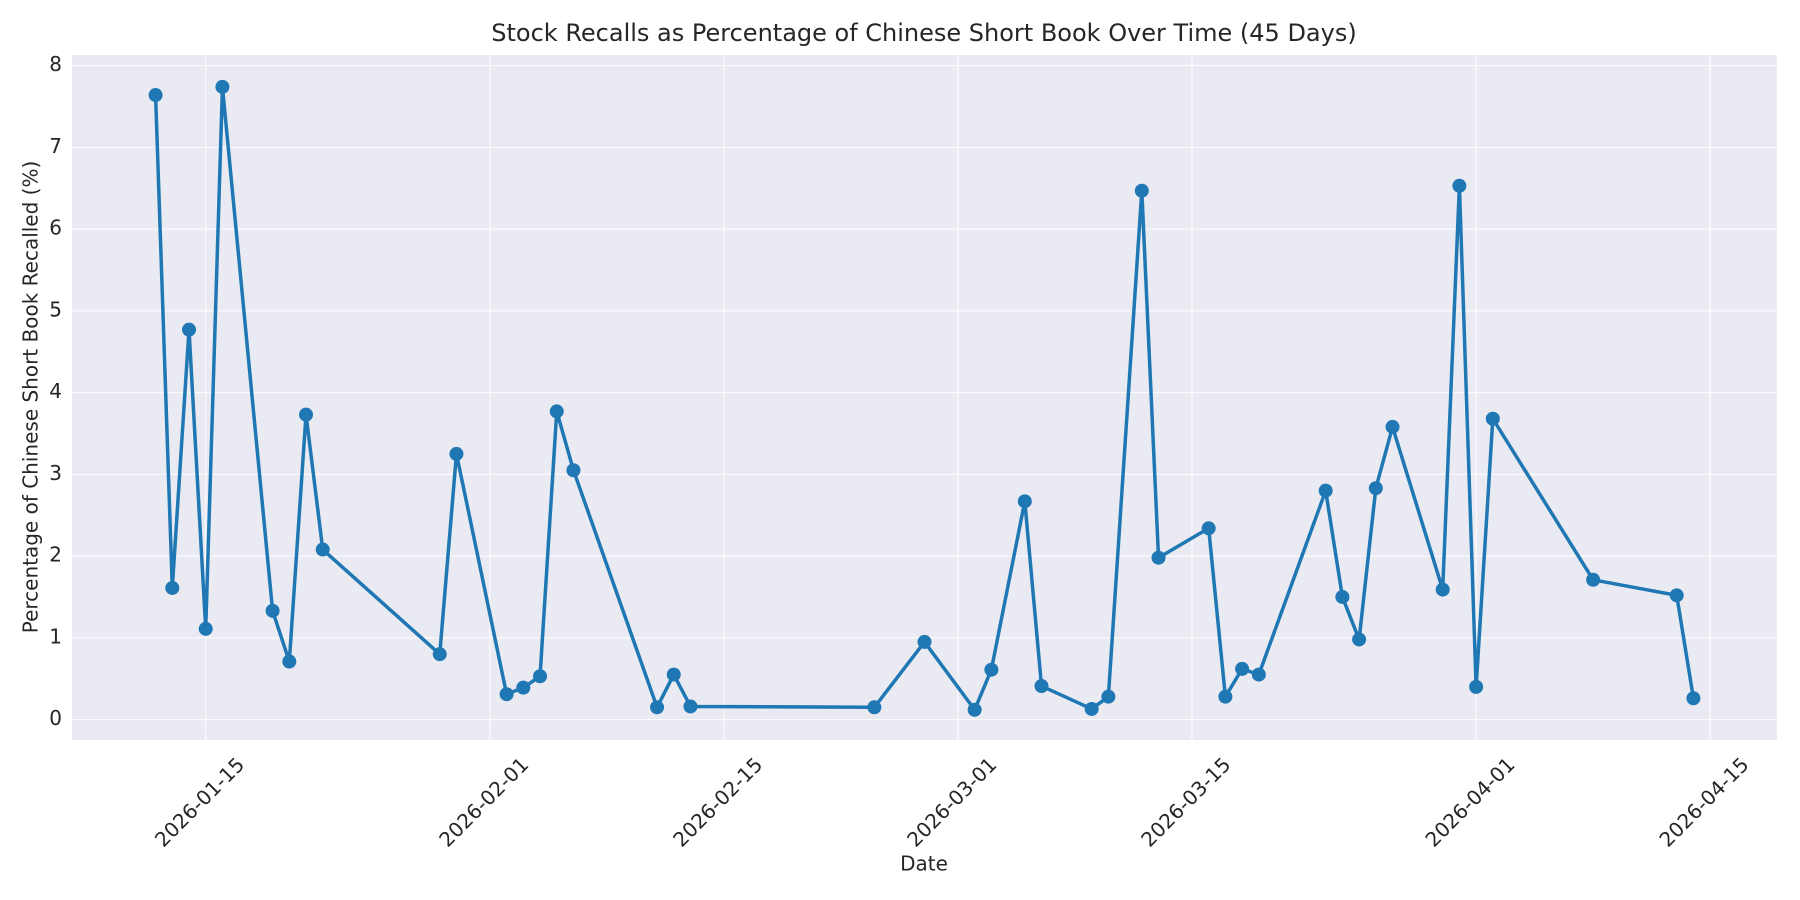 Image resolution: width=1800 pixels, height=900 pixels. What do you see at coordinates (924, 864) in the screenshot?
I see `x-axis-label: Date` at bounding box center [924, 864].